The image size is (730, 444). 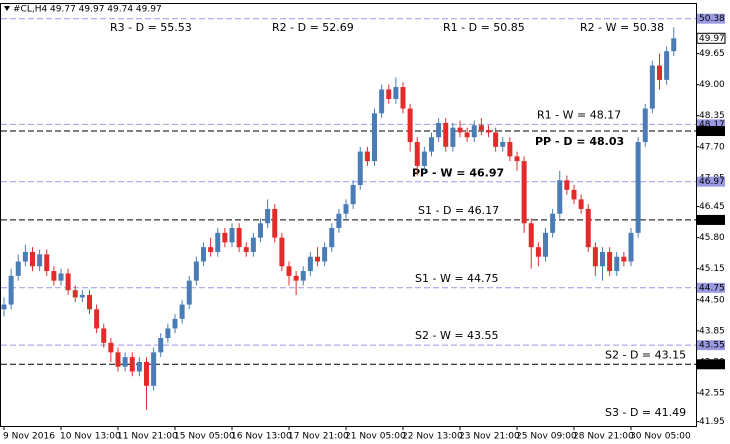 I want to click on level-label: PP - W = 46.97, so click(x=458, y=173).